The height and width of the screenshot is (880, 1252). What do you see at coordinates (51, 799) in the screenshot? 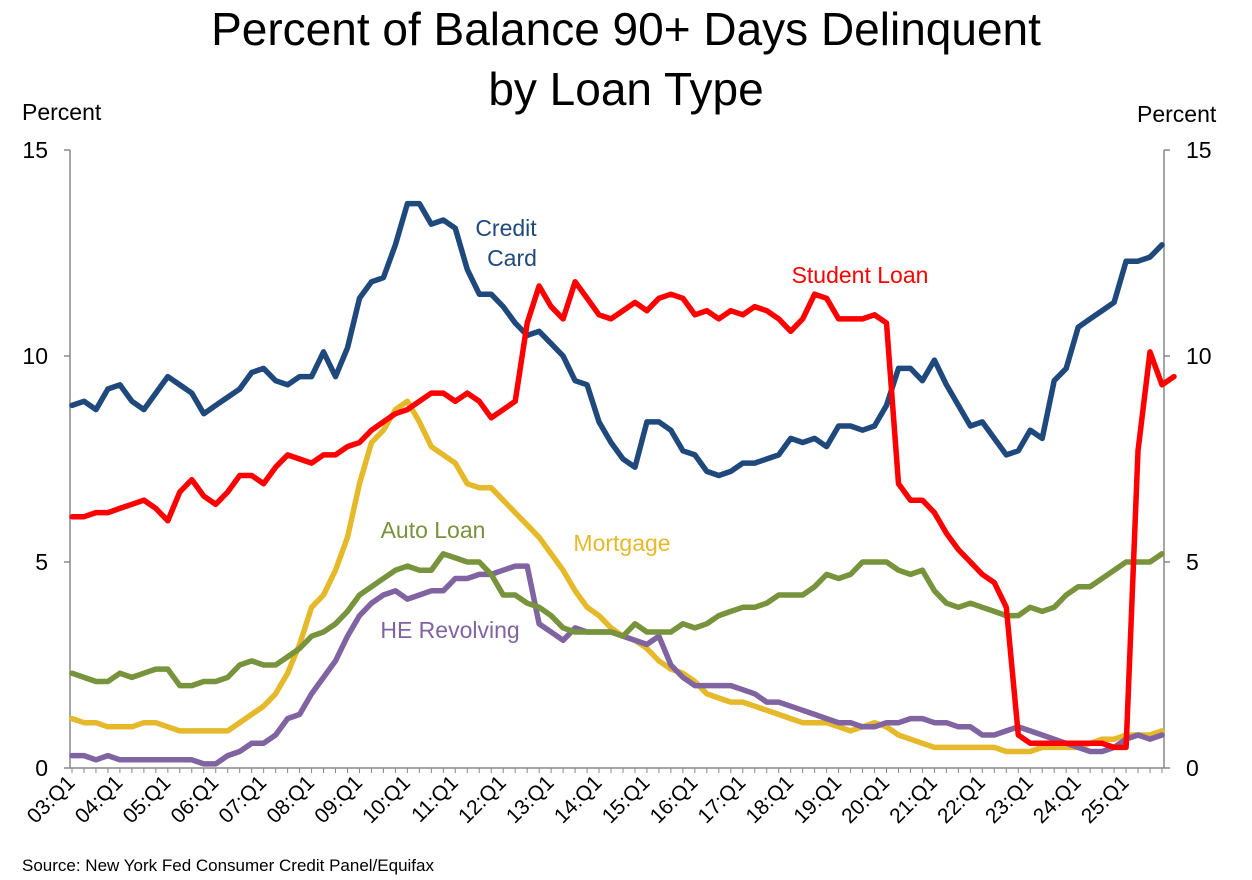
I see `x-tick-label: 03:Q1` at bounding box center [51, 799].